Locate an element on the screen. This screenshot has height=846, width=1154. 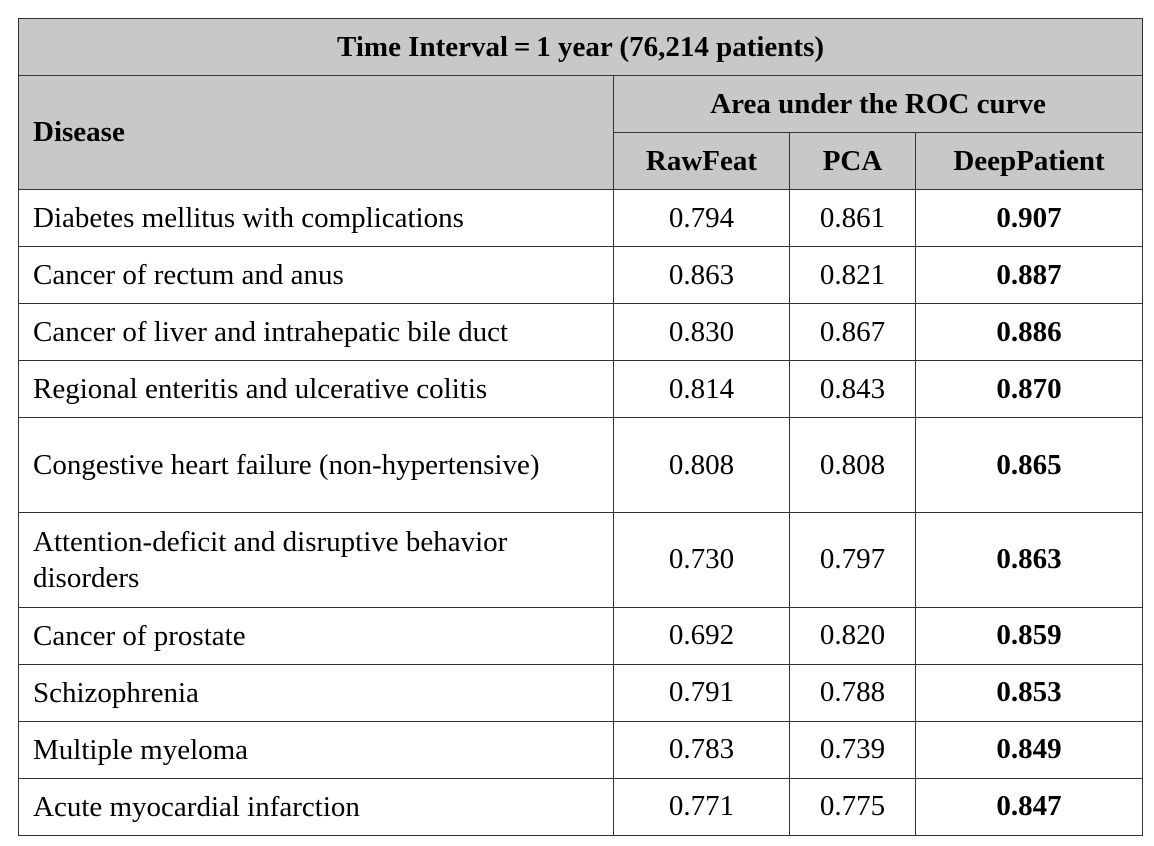
pca-cell: 0.775 is located at coordinates (852, 807).